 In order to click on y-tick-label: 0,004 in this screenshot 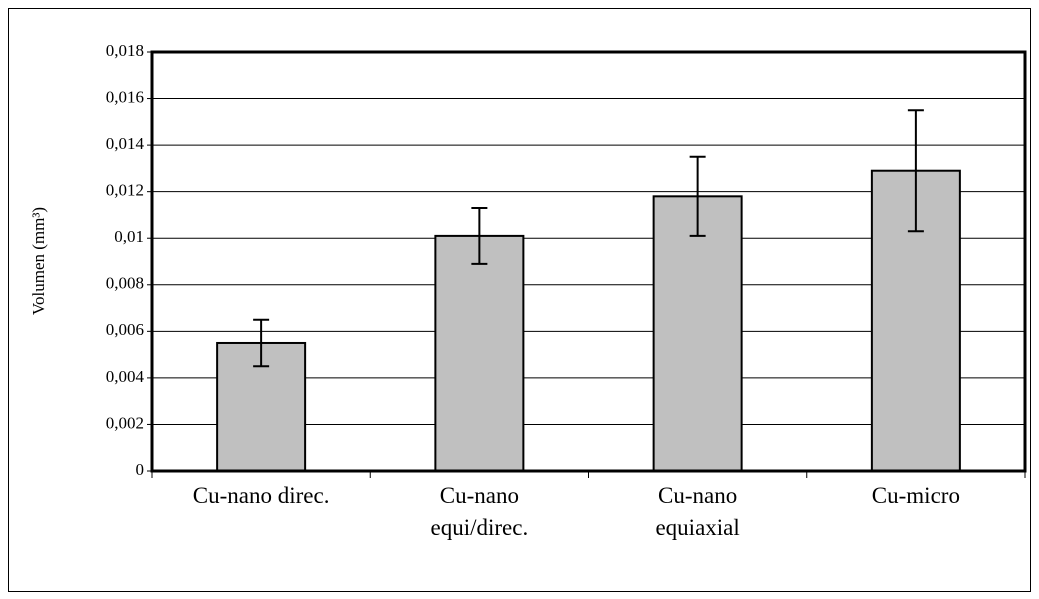, I will do `click(125, 376)`.